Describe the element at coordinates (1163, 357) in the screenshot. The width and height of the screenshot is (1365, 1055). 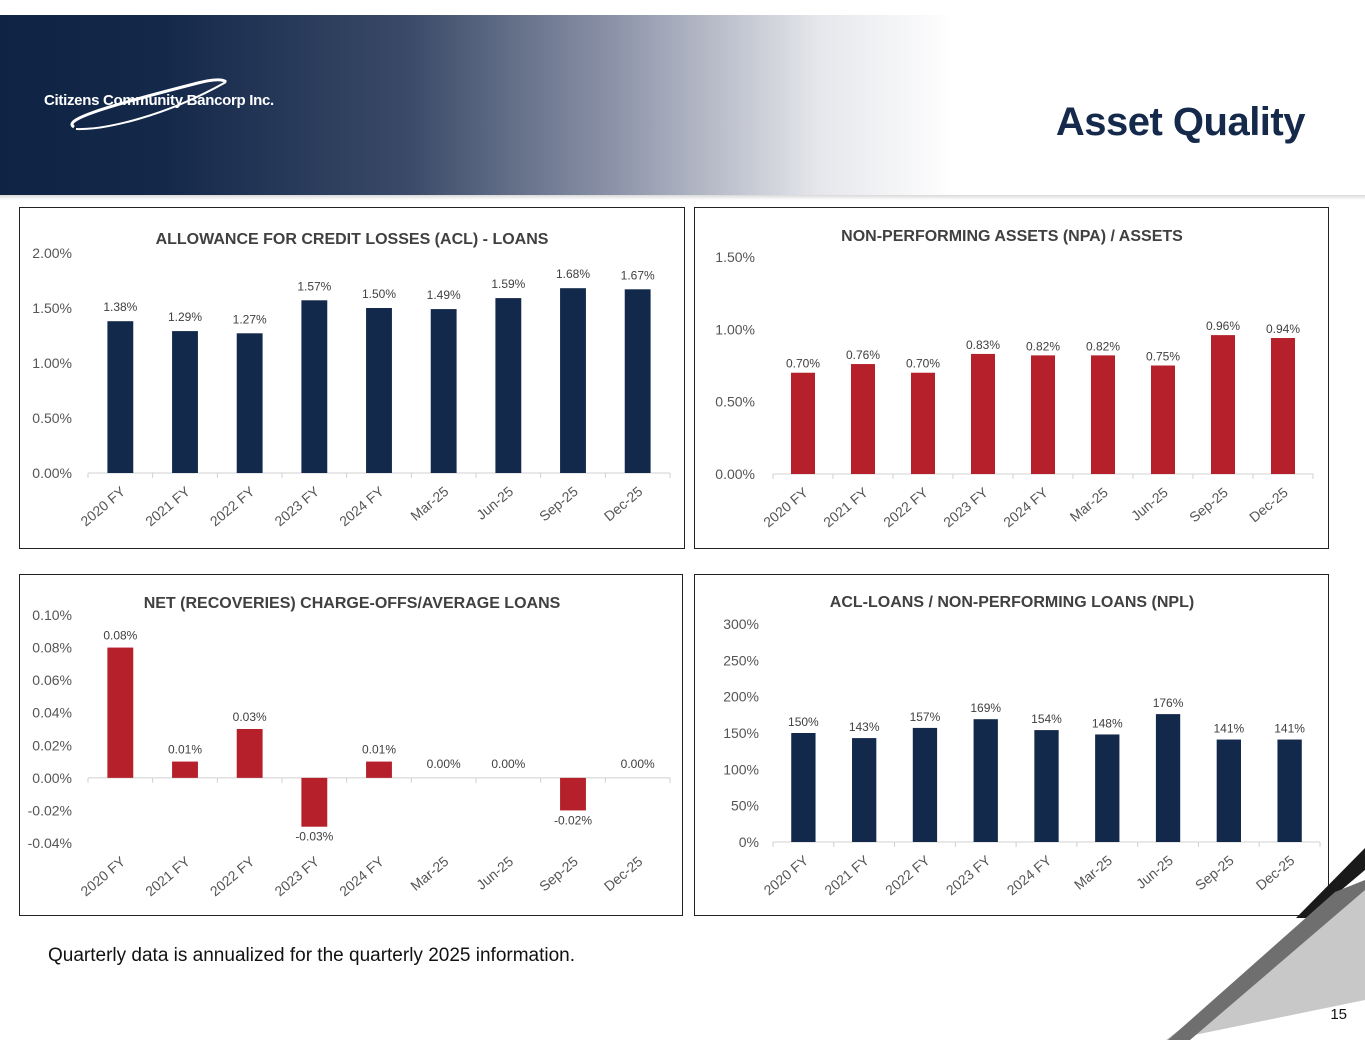
I see `data-label: 0.75%` at that location.